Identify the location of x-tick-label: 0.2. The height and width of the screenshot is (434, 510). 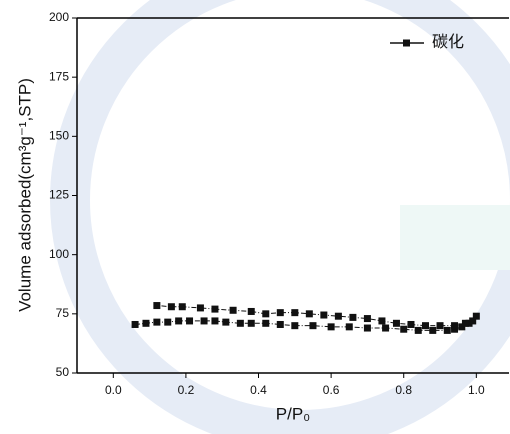
(186, 390).